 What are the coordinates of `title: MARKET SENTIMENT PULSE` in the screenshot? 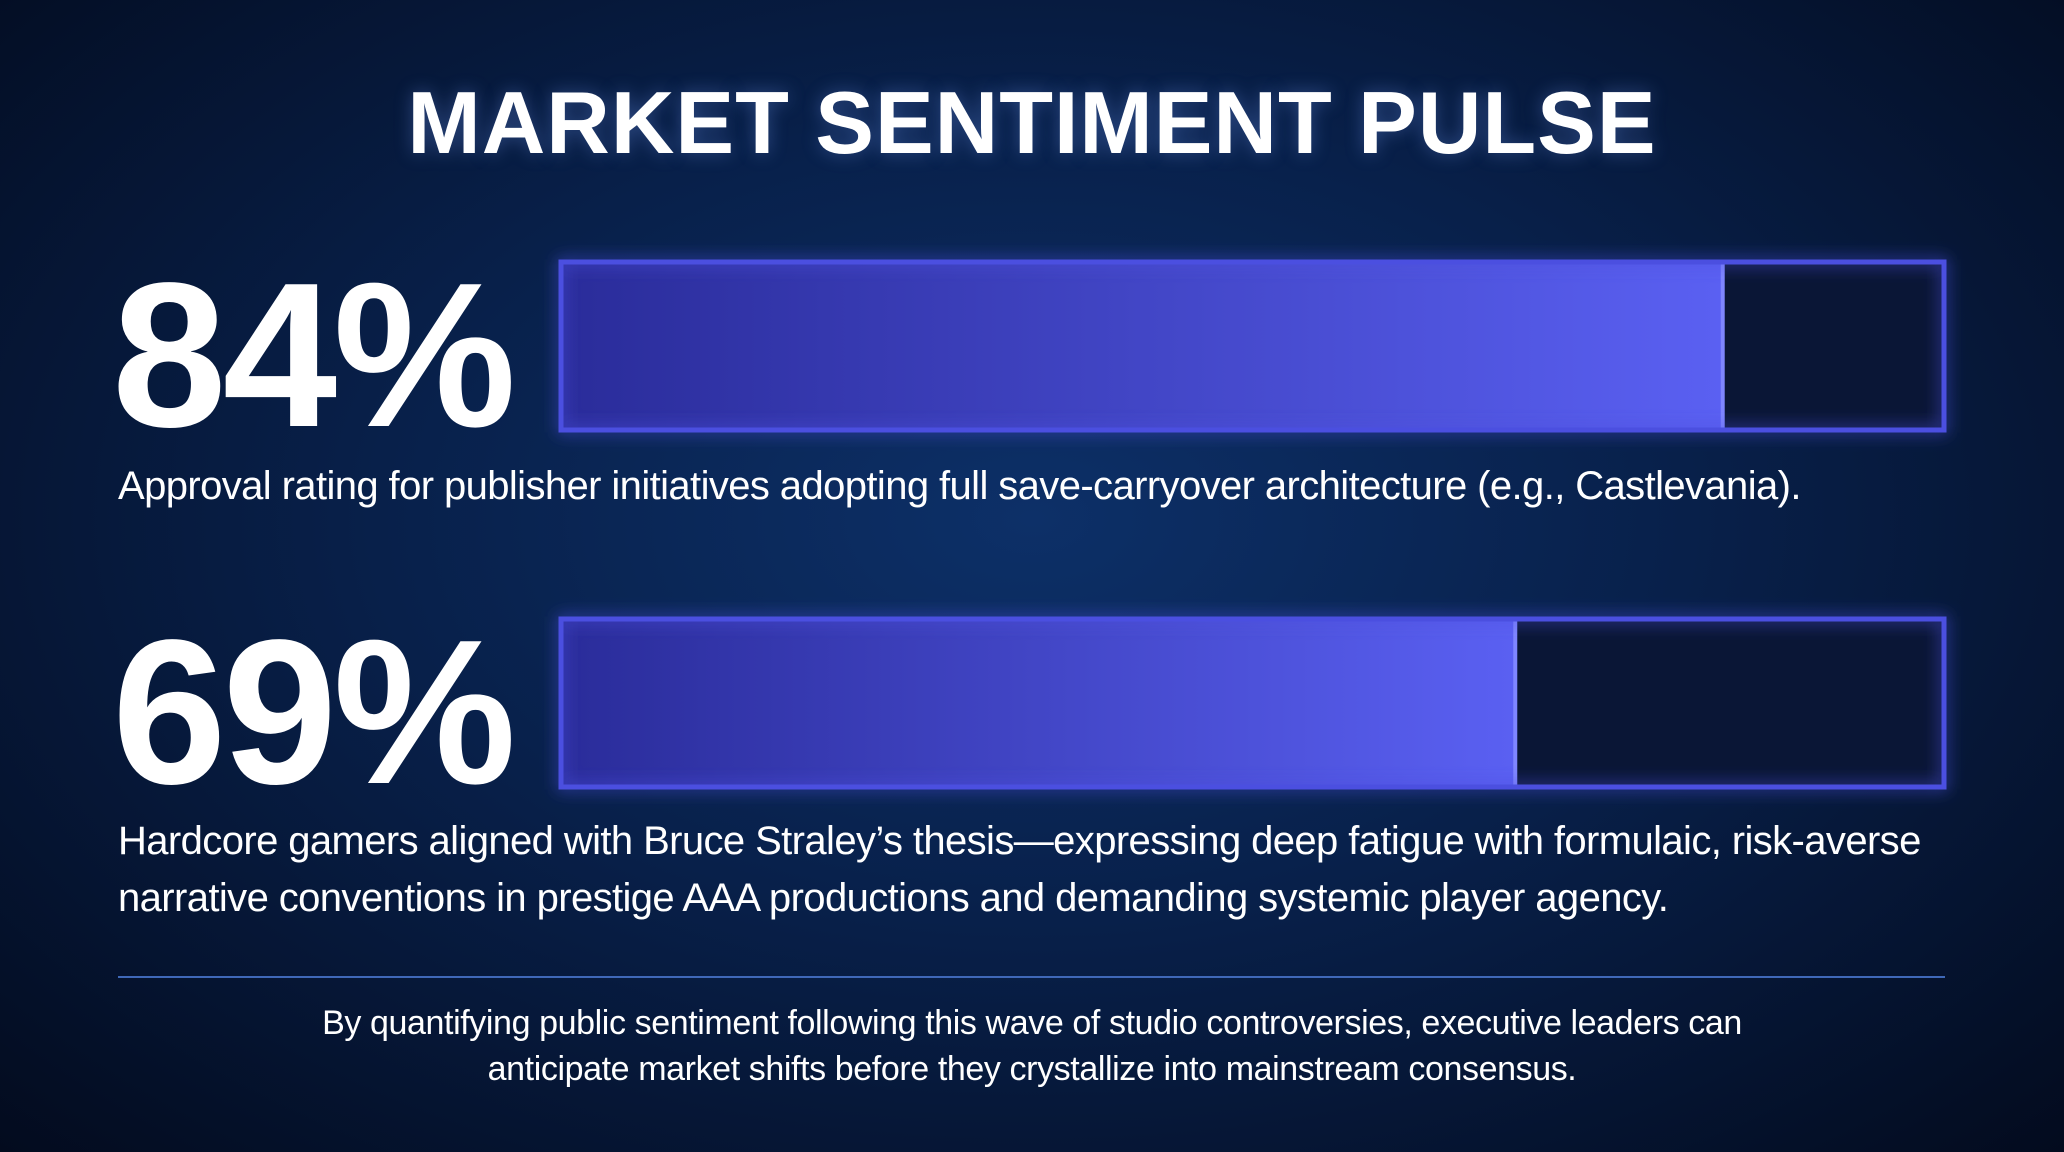 It's located at (1032, 122).